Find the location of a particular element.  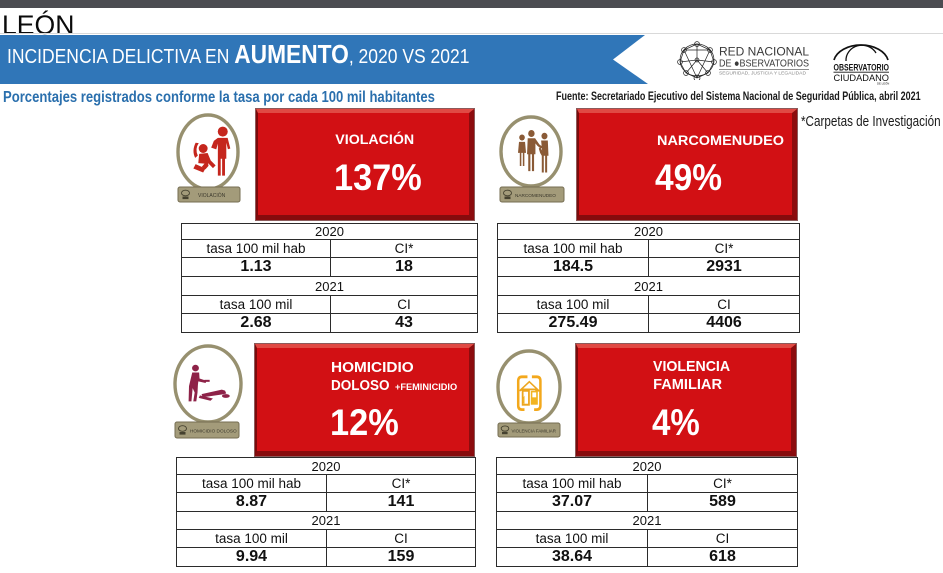

svg-text: CIUDADANO is located at coordinates (862, 78).